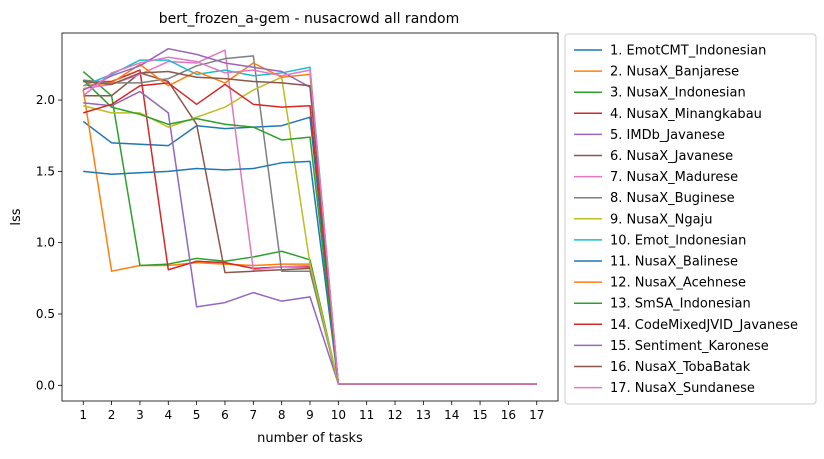  Describe the element at coordinates (674, 262) in the screenshot. I see `legend-entry-label: 11. NusaX_Balinese` at that location.